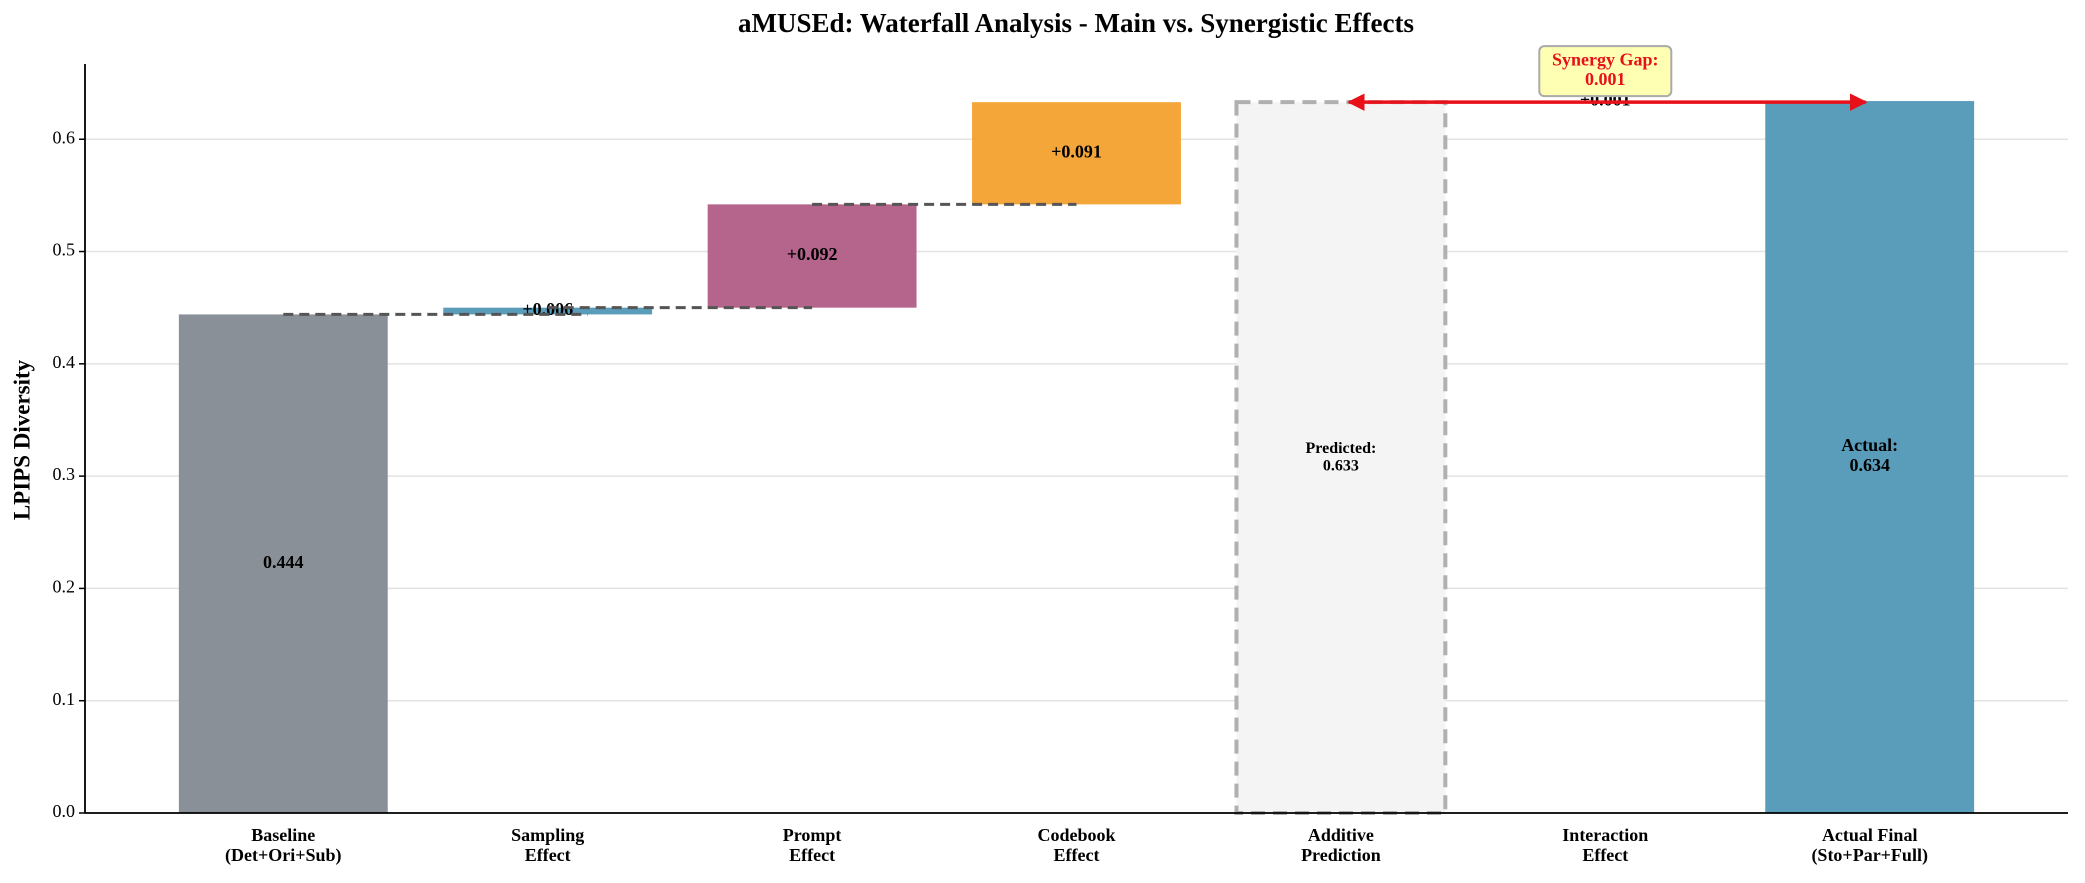  What do you see at coordinates (64, 250) in the screenshot?
I see `y-tick-label: 0.5` at bounding box center [64, 250].